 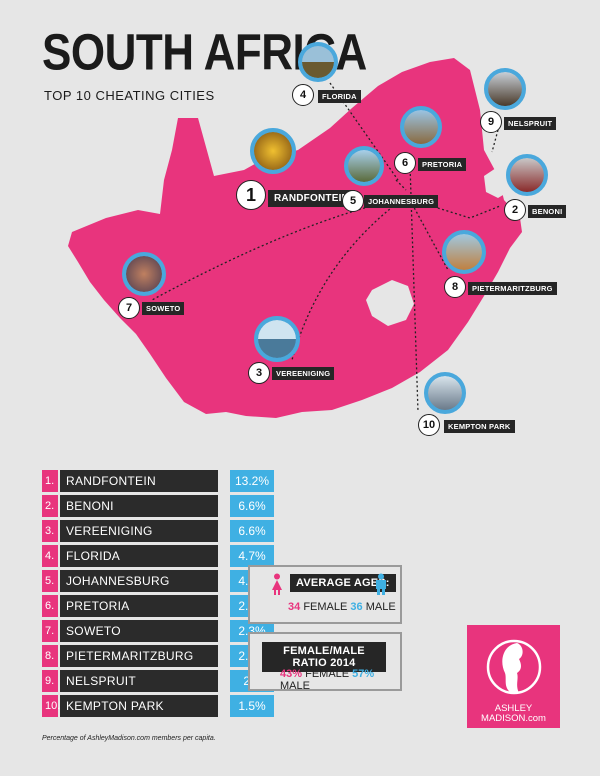 I want to click on table-row: 6. PRETORIA 2.8%, so click(x=158, y=606).